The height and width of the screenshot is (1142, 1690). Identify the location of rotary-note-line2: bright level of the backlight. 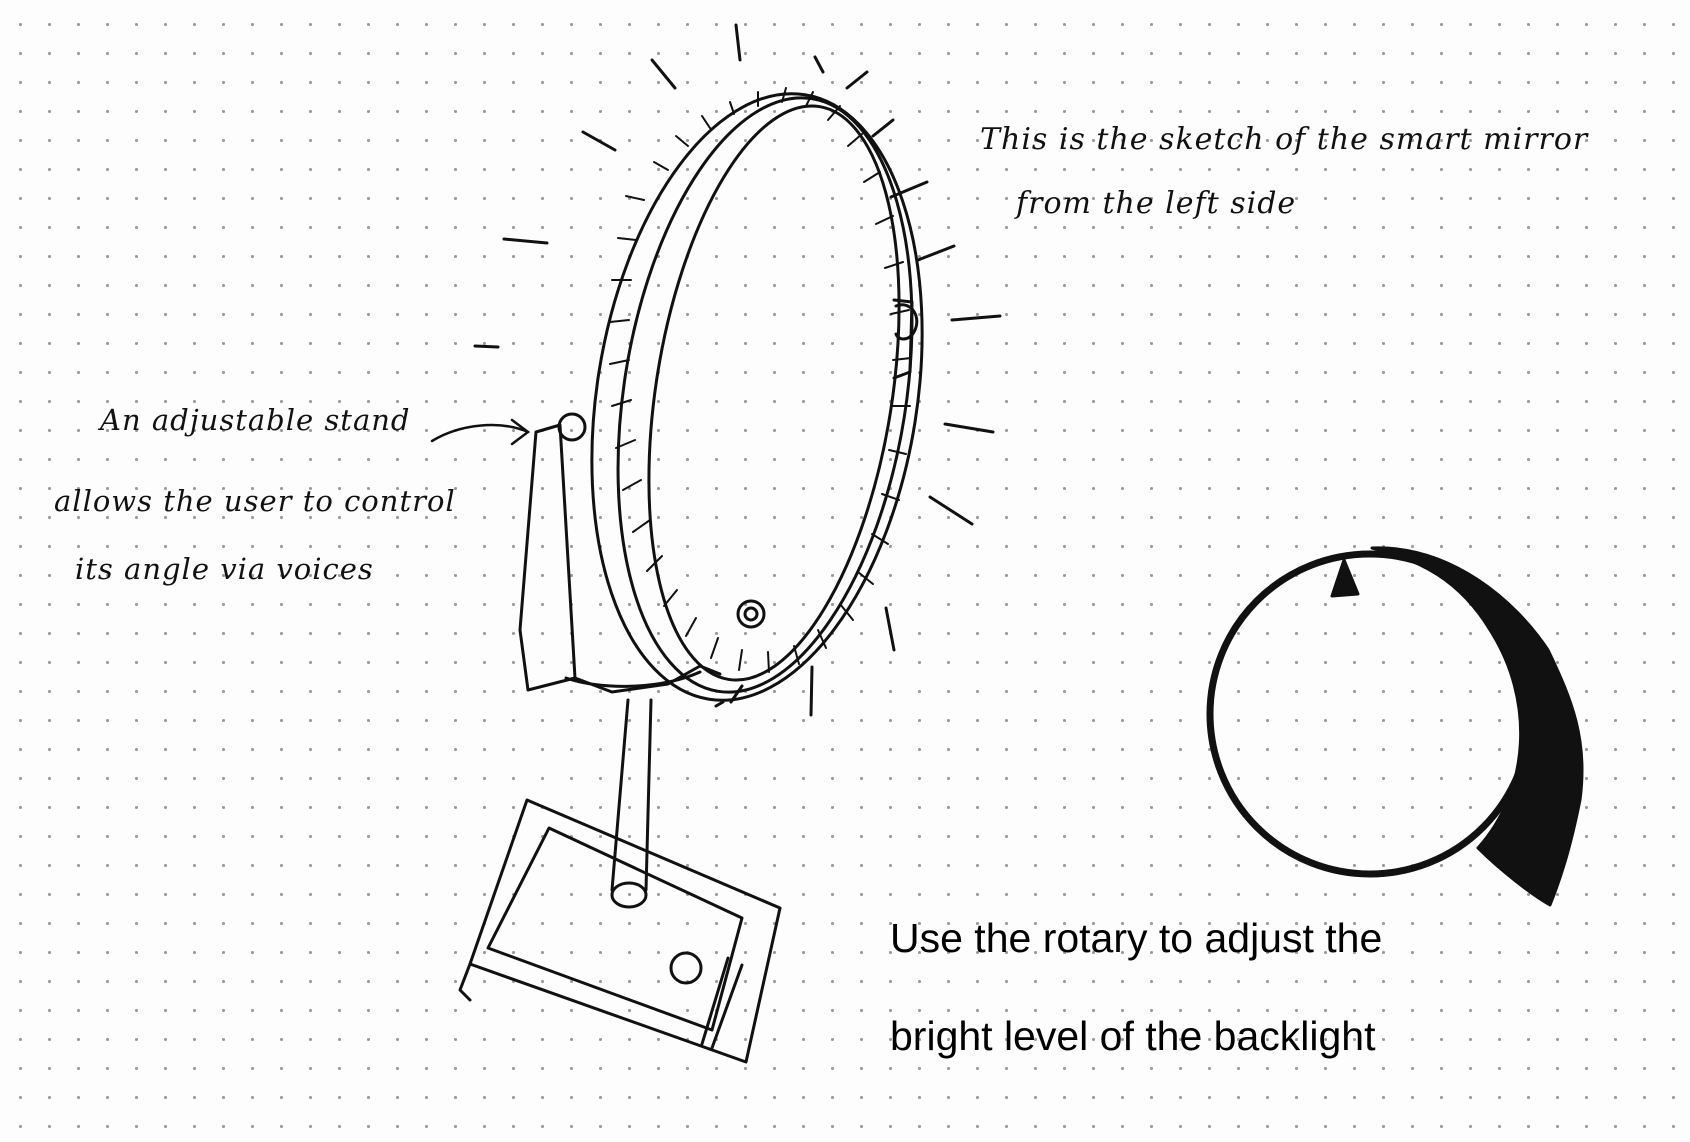
(1133, 1036).